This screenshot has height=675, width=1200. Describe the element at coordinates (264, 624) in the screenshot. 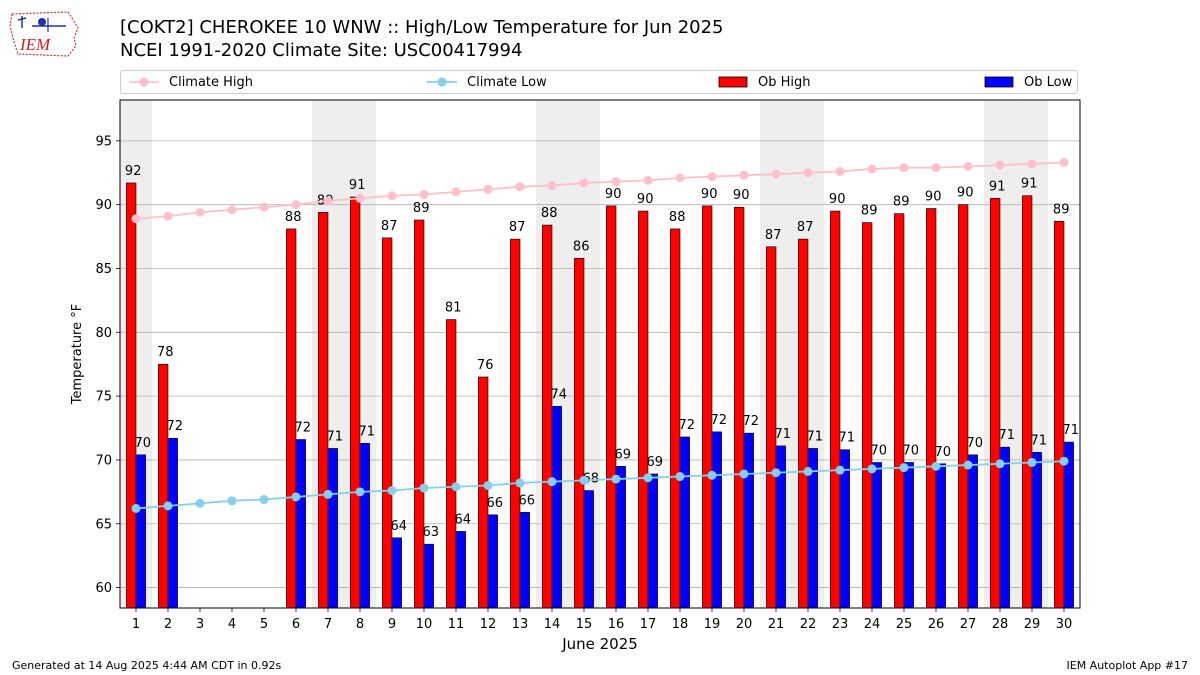

I see `x-tick-label: 5` at that location.